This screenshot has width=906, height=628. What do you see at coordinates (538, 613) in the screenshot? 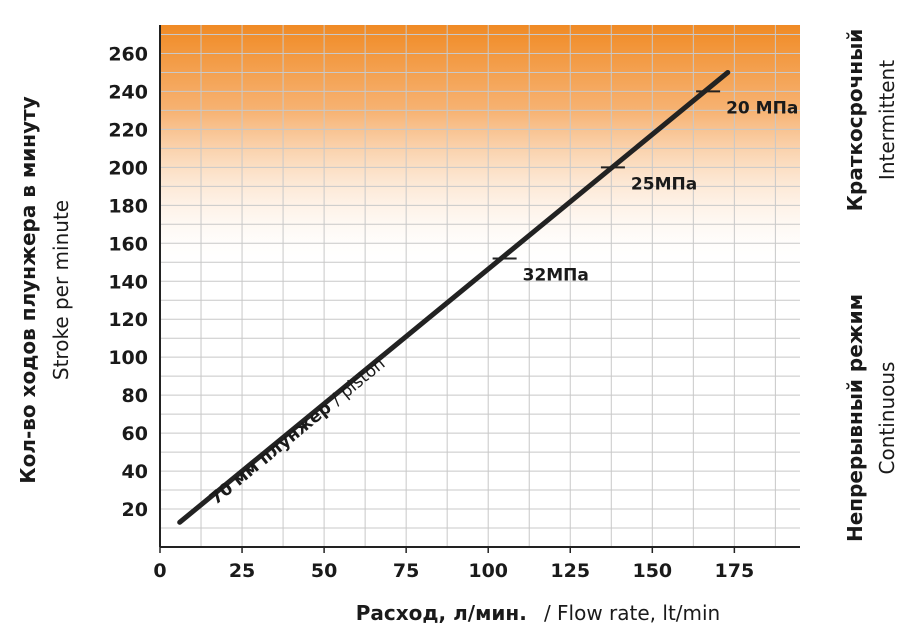
I see `x-axis-title: Расход, л/мин. / Flow rate, lt/min` at bounding box center [538, 613].